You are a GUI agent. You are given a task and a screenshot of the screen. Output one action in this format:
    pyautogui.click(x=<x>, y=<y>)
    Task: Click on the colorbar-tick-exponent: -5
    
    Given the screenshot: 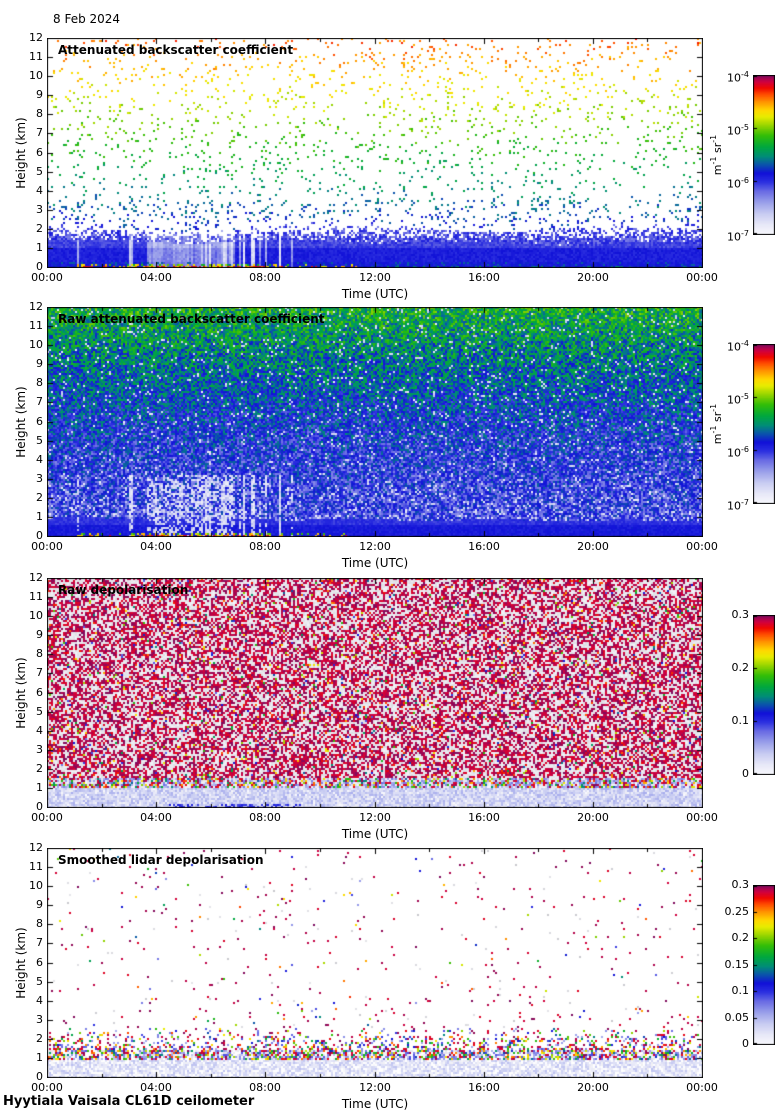 What is the action you would take?
    pyautogui.click(x=745, y=396)
    